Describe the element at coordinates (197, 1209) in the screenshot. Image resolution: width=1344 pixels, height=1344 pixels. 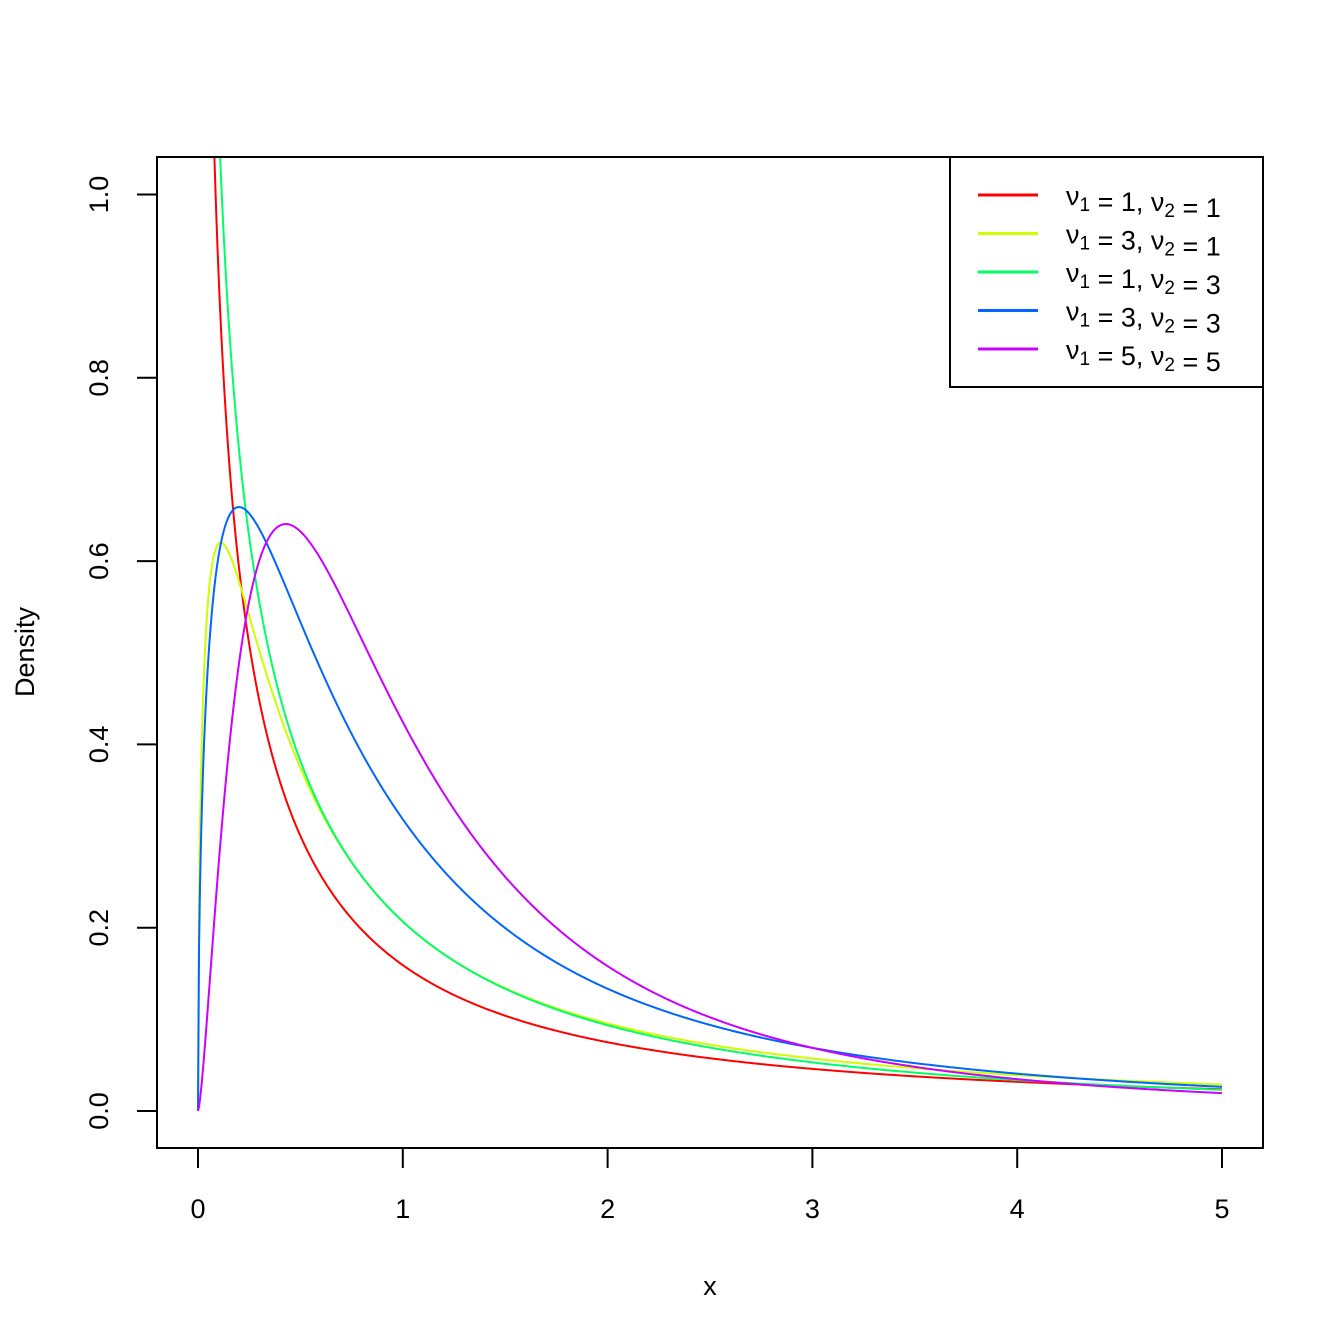
I see `x-tick-label: 0` at that location.